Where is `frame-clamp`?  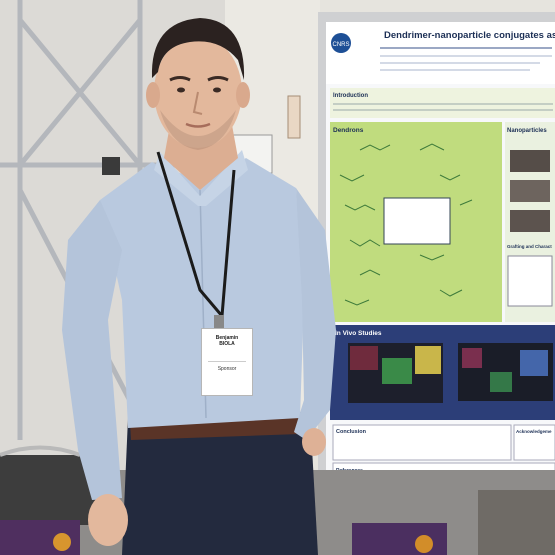 frame-clamp is located at coordinates (111, 166).